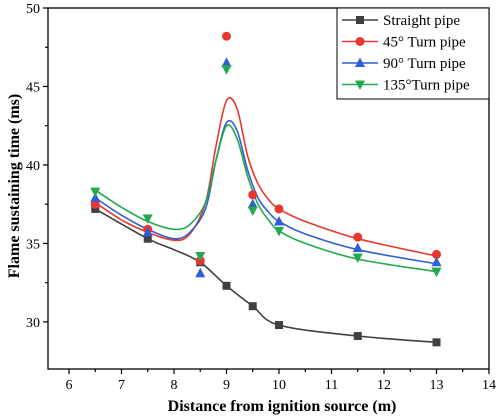  I want to click on y-tick-label: 50, so click(33, 9).